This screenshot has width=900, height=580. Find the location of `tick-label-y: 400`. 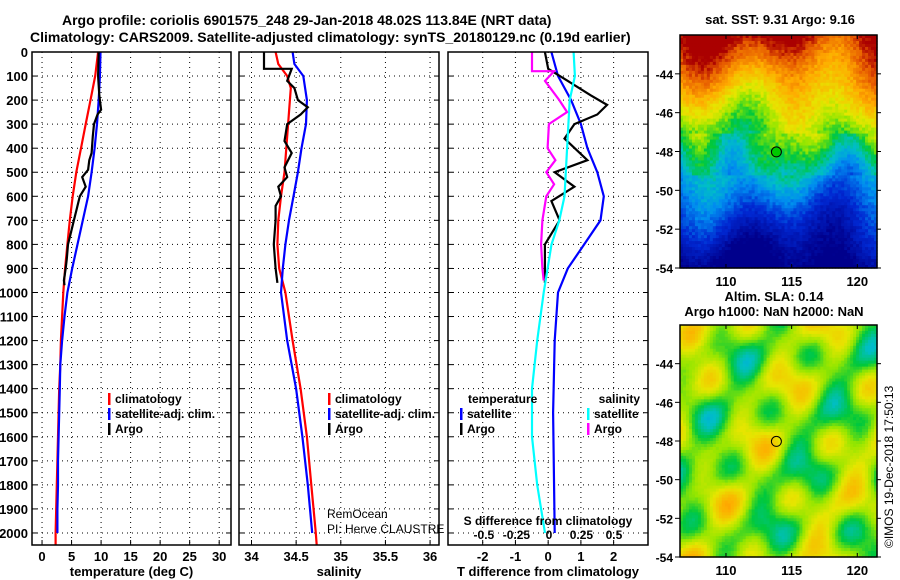

tick-label-y: 400 is located at coordinates (17, 148).